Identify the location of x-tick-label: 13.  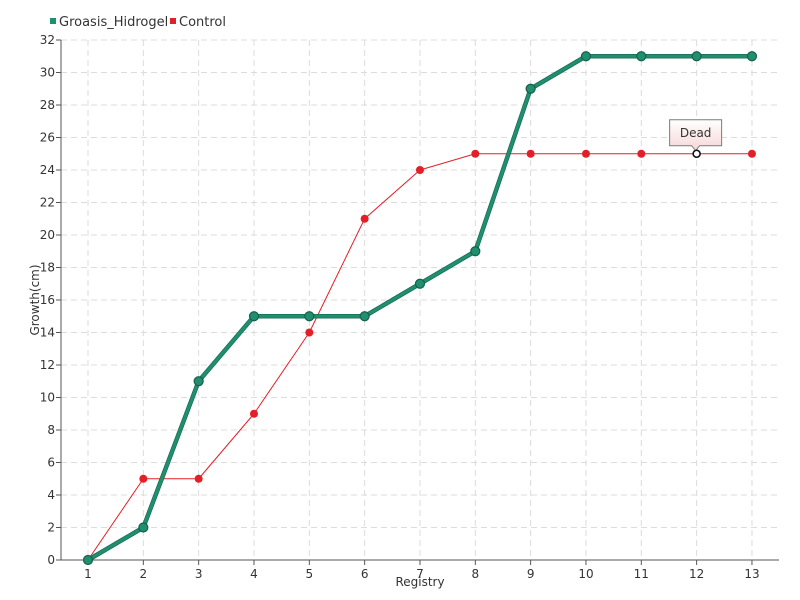
(751, 574).